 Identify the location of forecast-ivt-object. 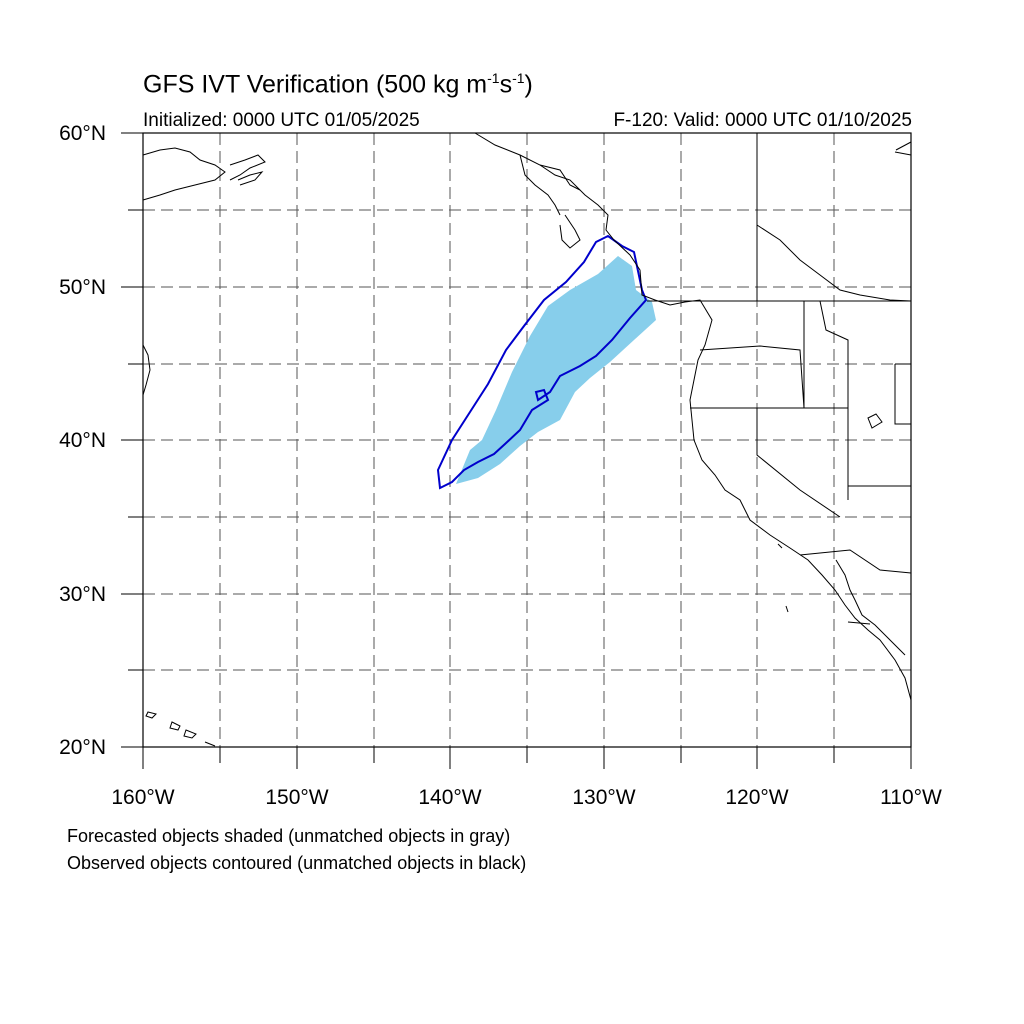
(556, 370).